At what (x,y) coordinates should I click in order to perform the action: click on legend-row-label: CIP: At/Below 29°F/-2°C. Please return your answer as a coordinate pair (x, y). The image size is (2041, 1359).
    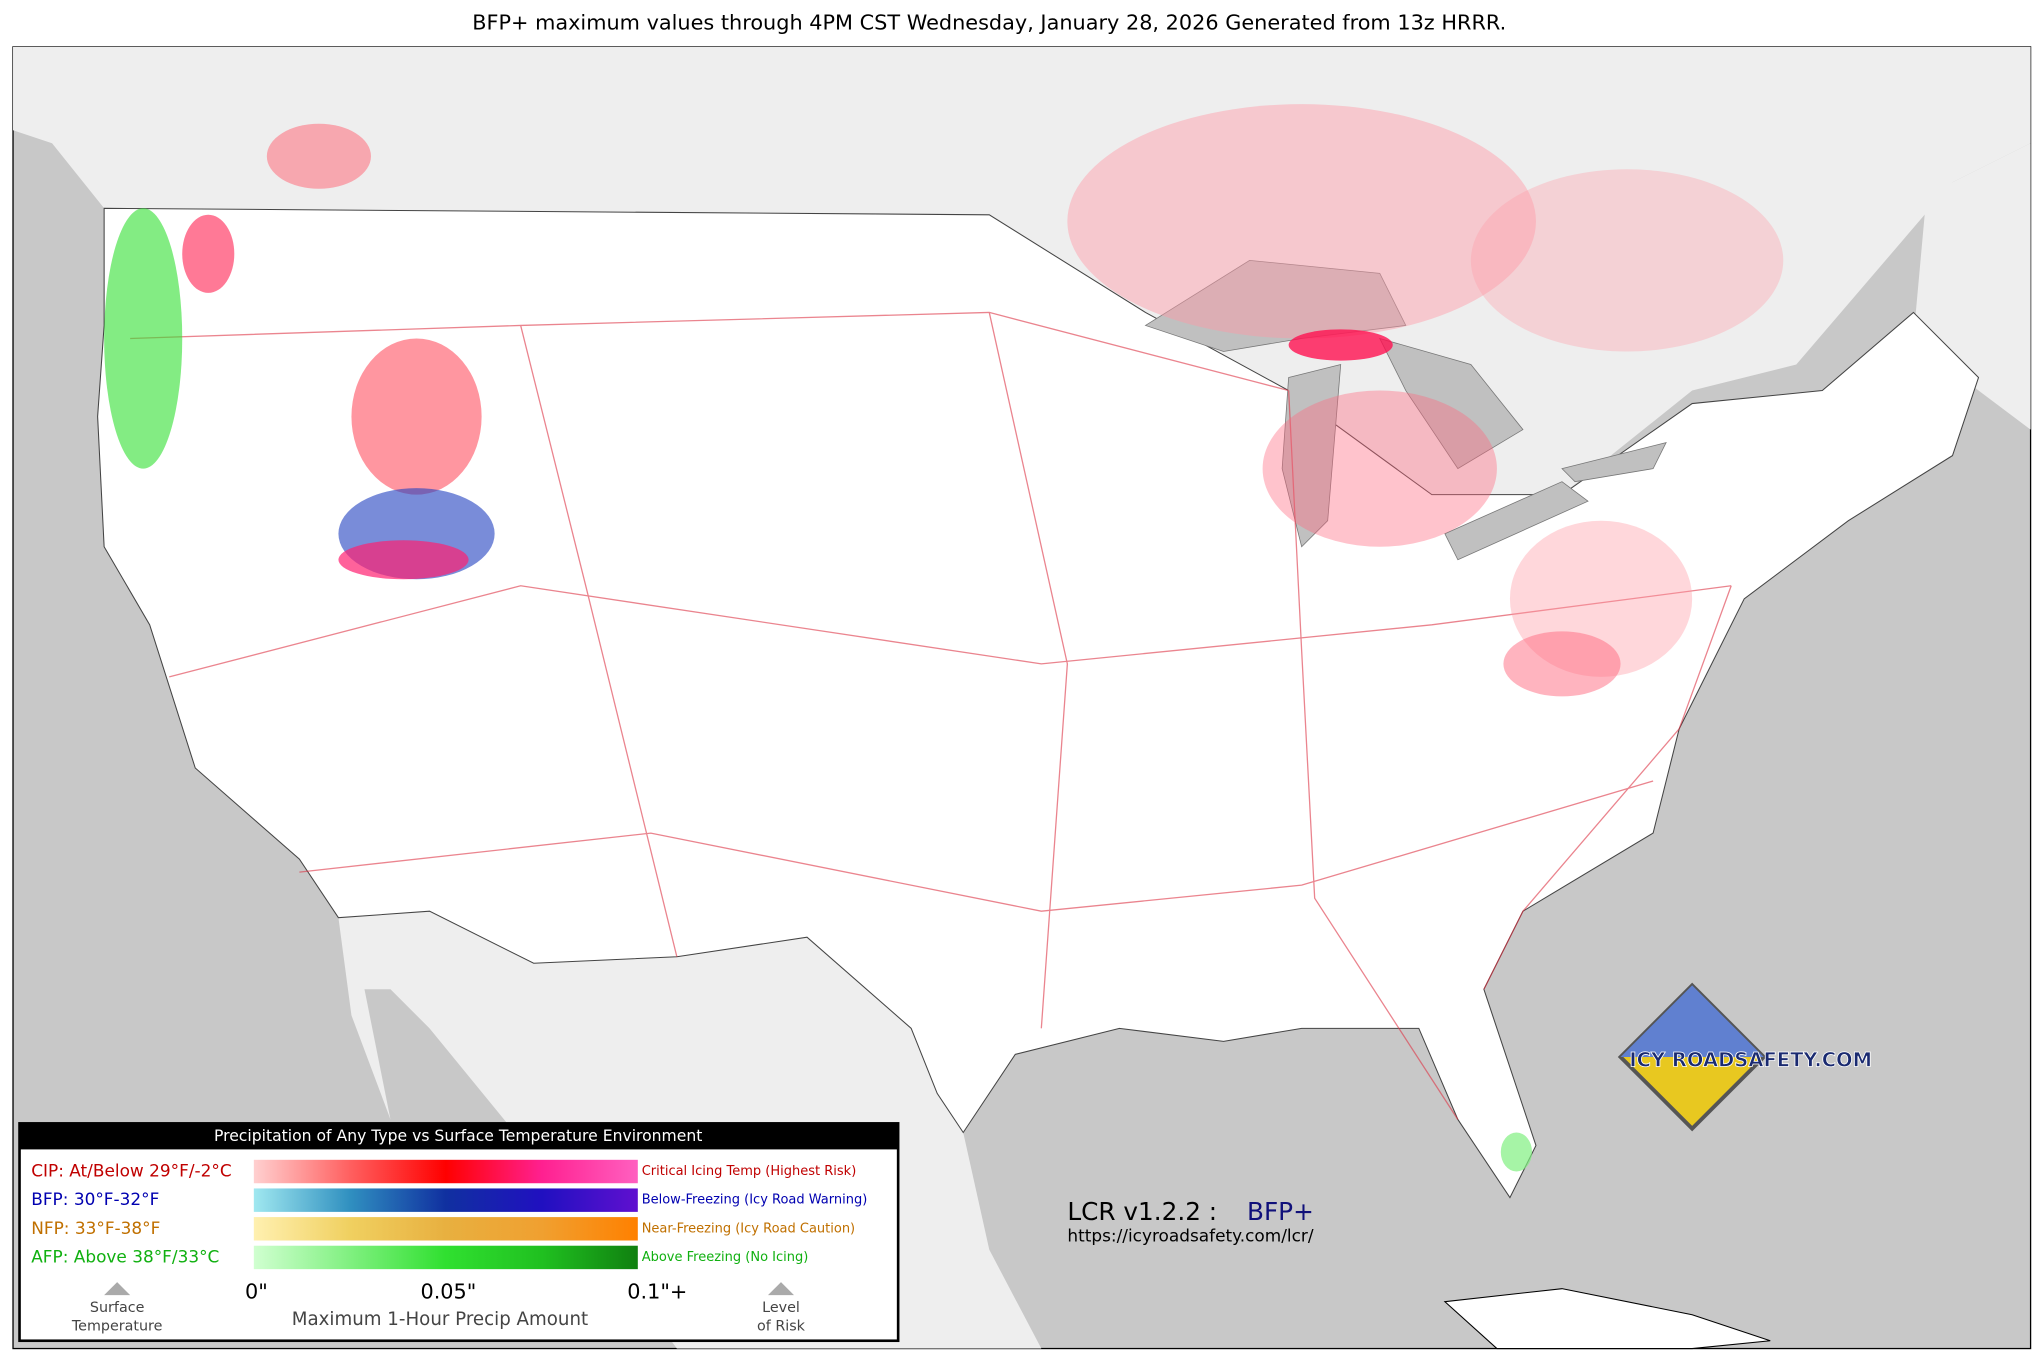
    Looking at the image, I should click on (131, 1171).